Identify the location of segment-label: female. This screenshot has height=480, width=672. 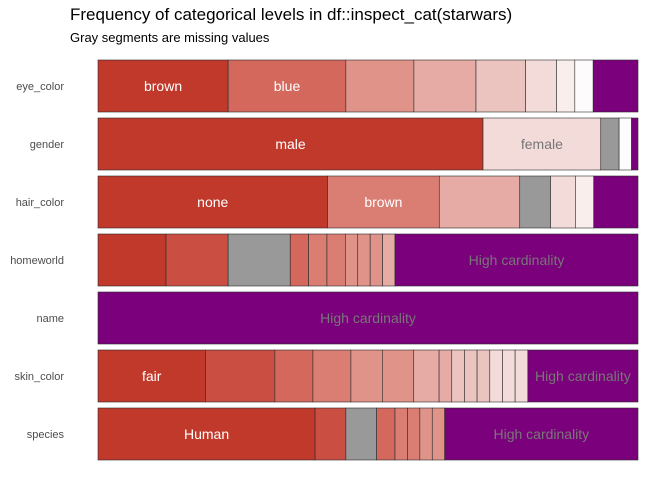
(542, 144).